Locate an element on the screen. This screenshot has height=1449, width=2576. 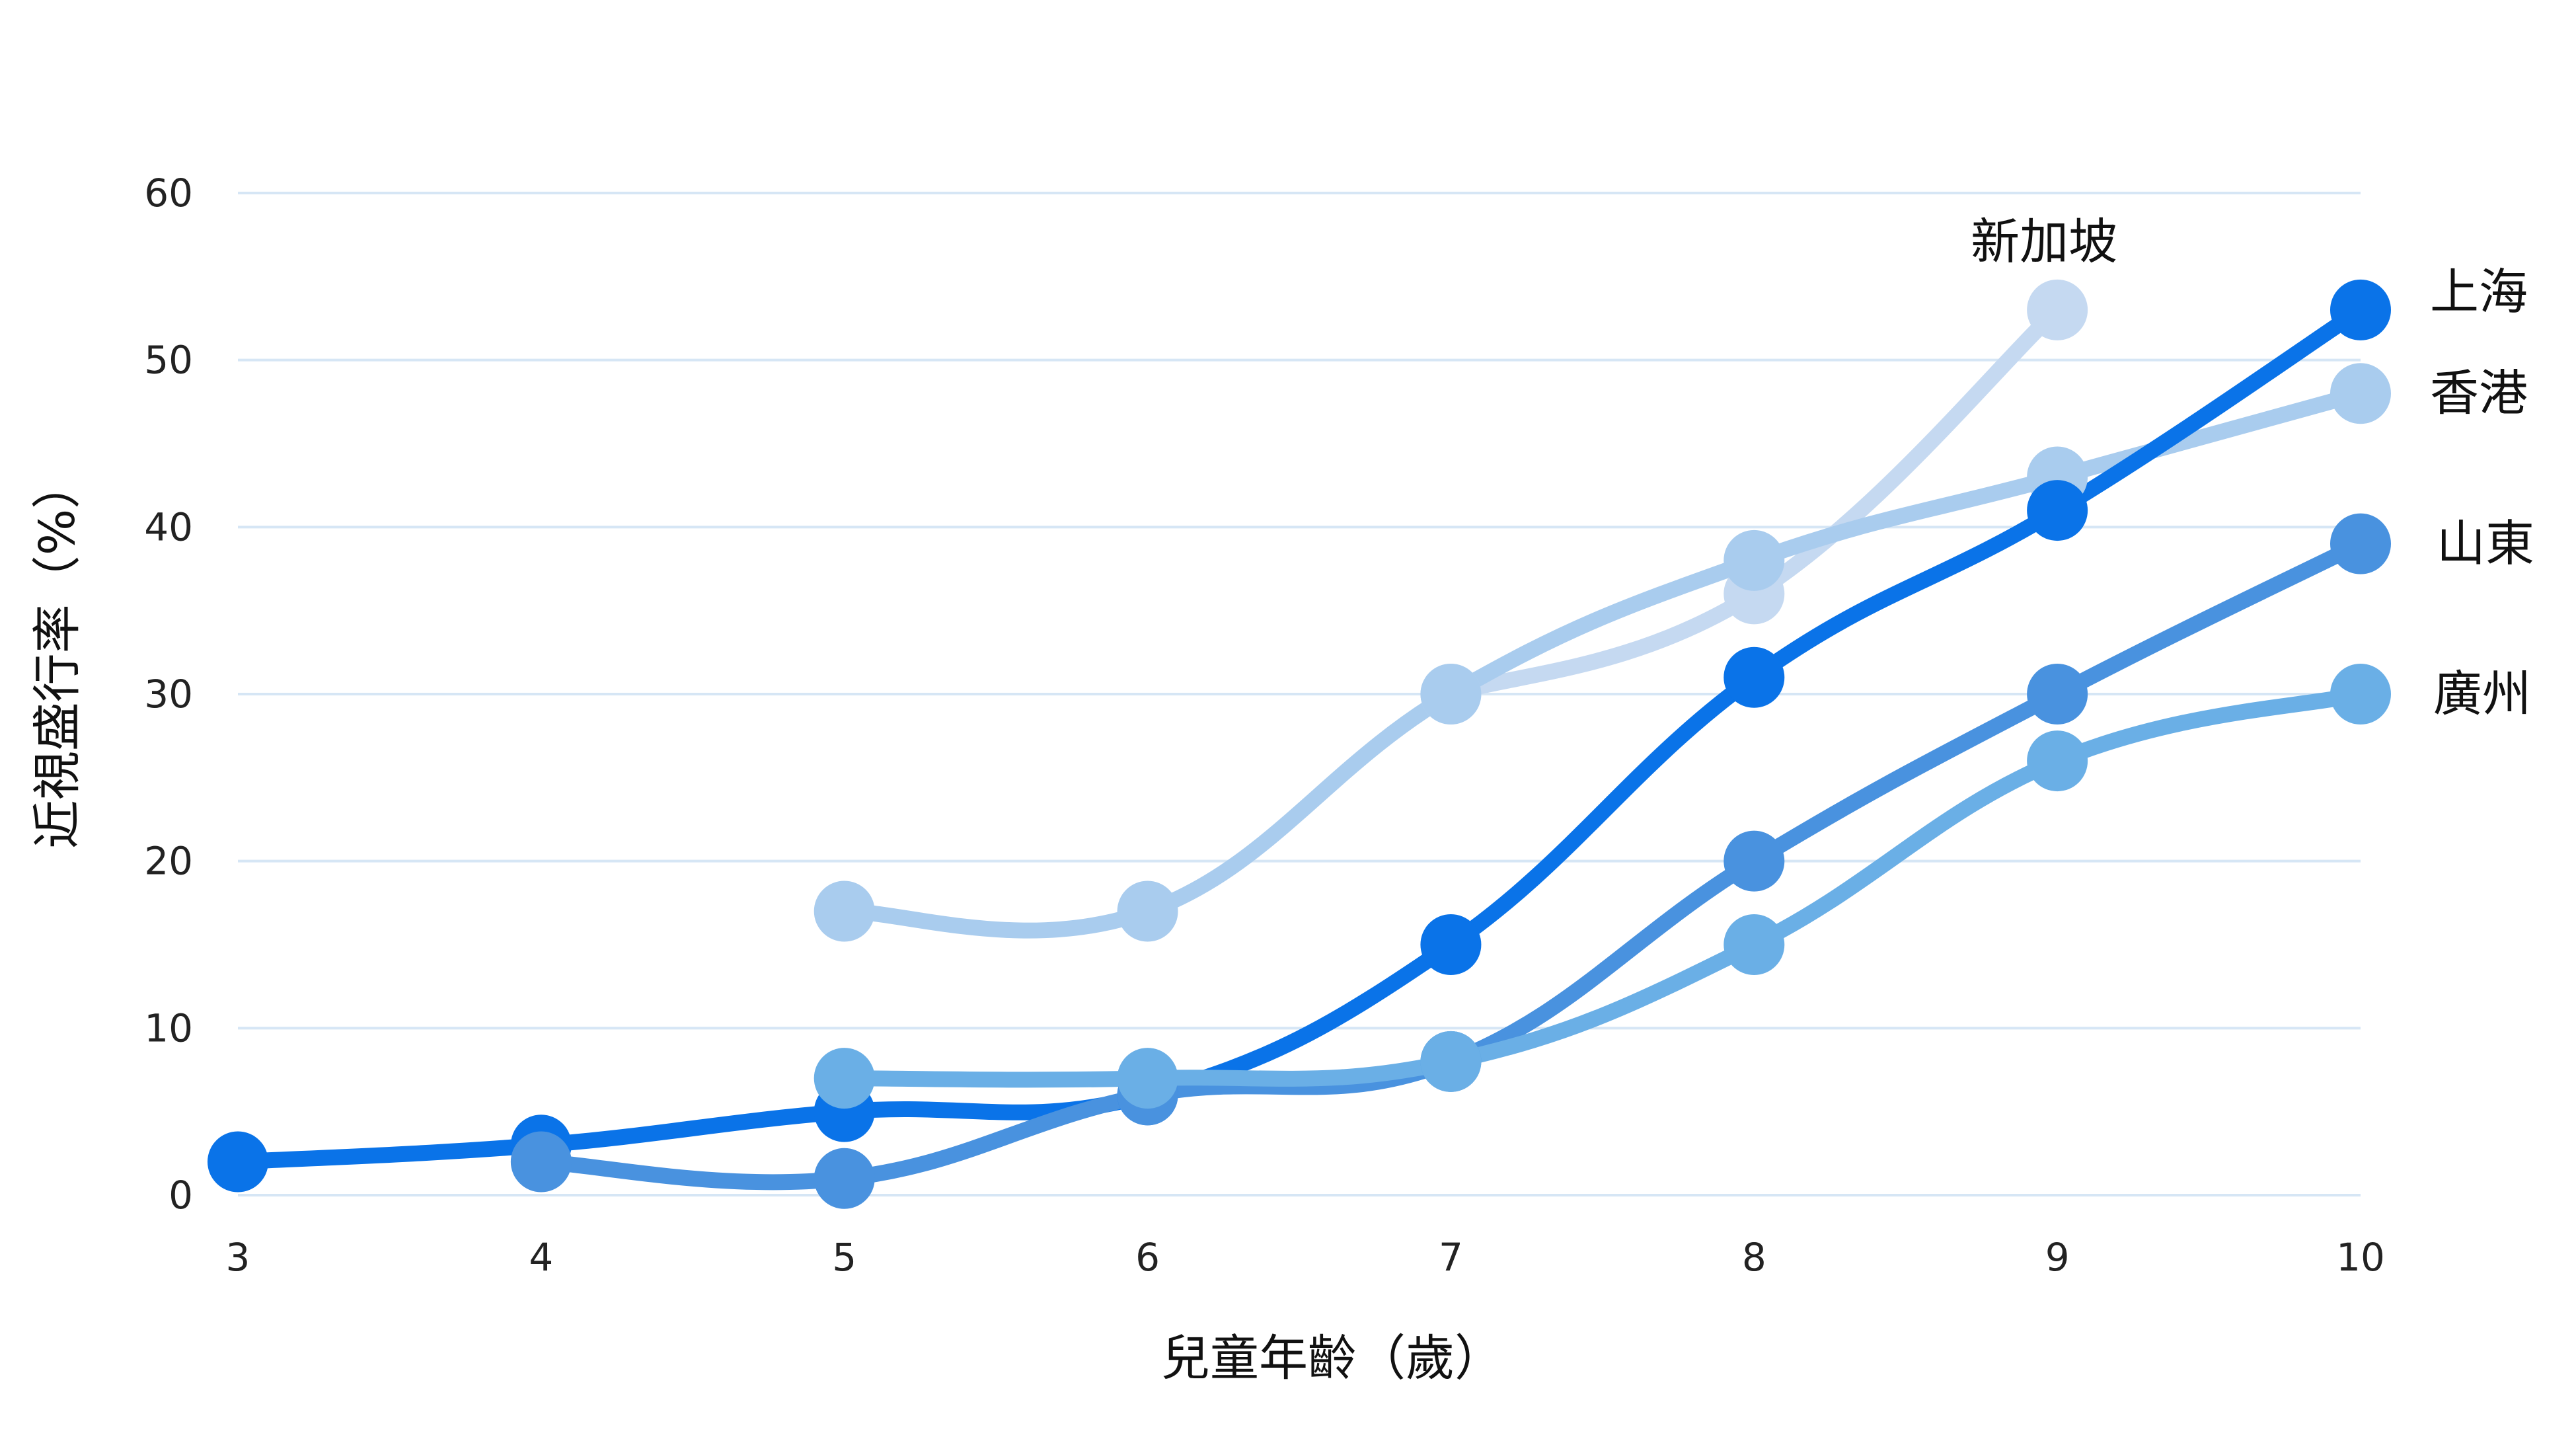
y-tick-label: 30 is located at coordinates (169, 694).